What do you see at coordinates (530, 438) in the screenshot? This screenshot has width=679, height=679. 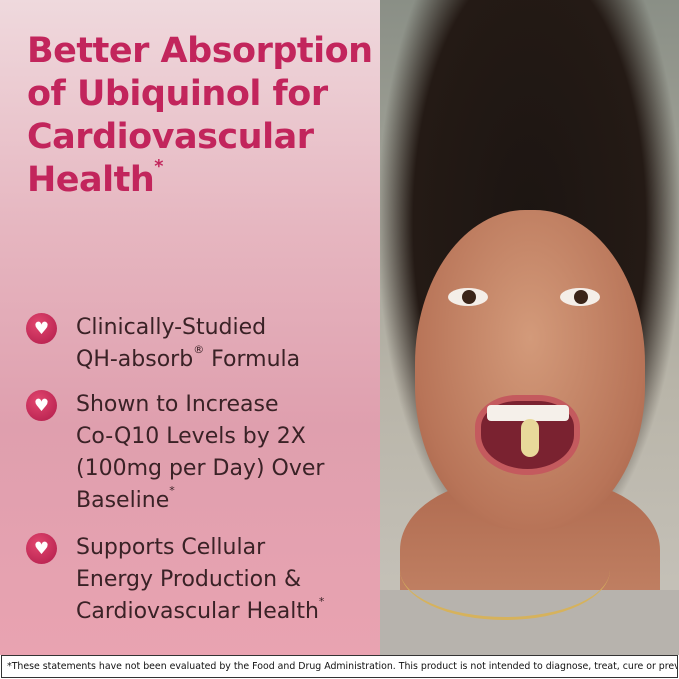 I see `capsule` at bounding box center [530, 438].